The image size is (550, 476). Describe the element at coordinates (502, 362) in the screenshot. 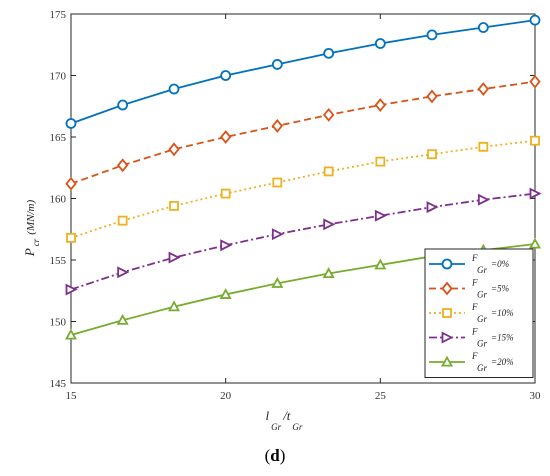

I see `legend-label-value: =20%` at that location.